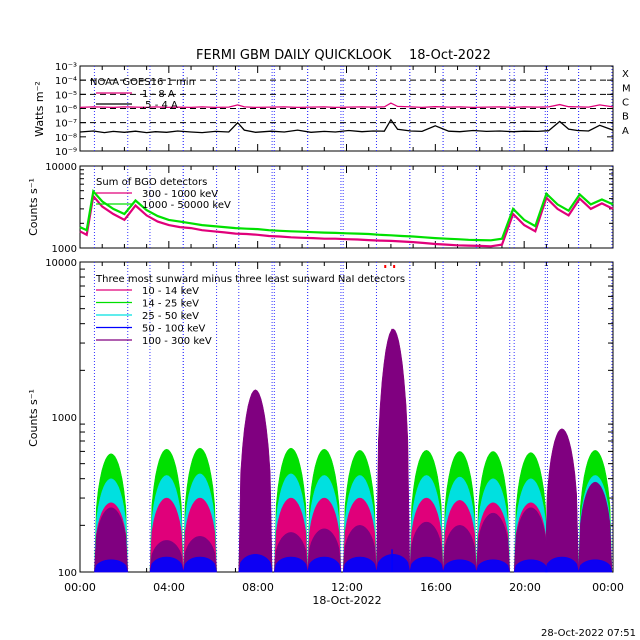 Image resolution: width=640 pixels, height=640 pixels. Describe the element at coordinates (170, 304) in the screenshot. I see `legend-entry: 14 - 25 keV` at that location.